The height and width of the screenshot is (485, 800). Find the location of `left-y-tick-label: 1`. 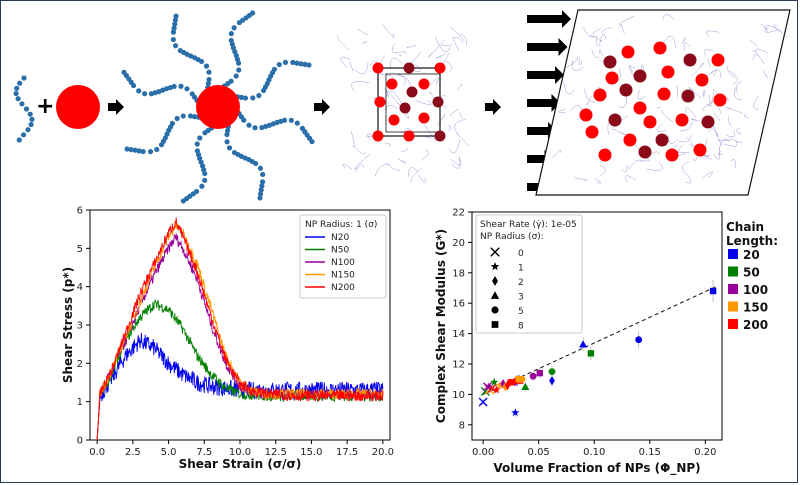

left-y-tick-label: 1 is located at coordinates (80, 402).